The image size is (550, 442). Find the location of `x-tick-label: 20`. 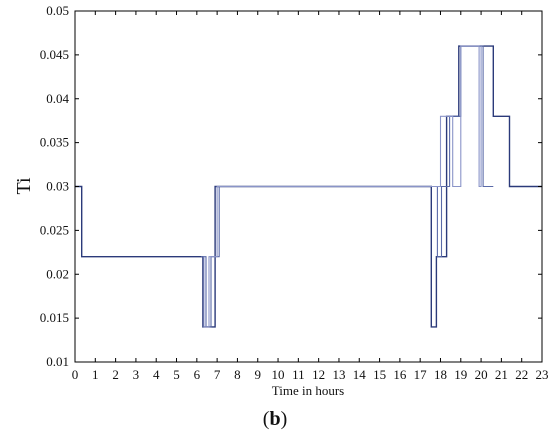

x-tick-label: 20 is located at coordinates (481, 374).